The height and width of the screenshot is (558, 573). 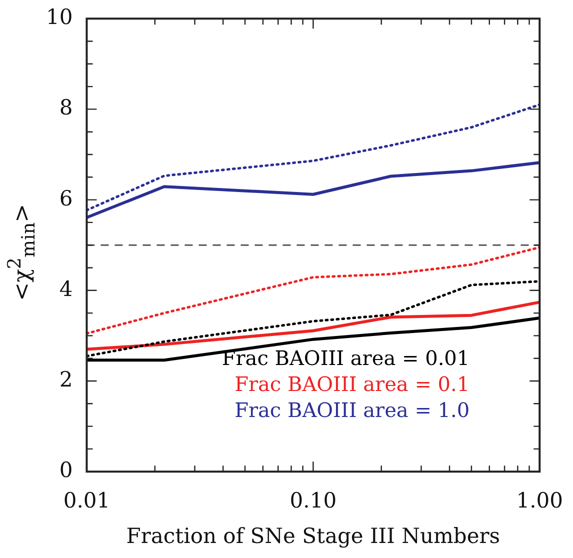 I want to click on text: Frac BAOIII area = 1.0, so click(x=352, y=410).